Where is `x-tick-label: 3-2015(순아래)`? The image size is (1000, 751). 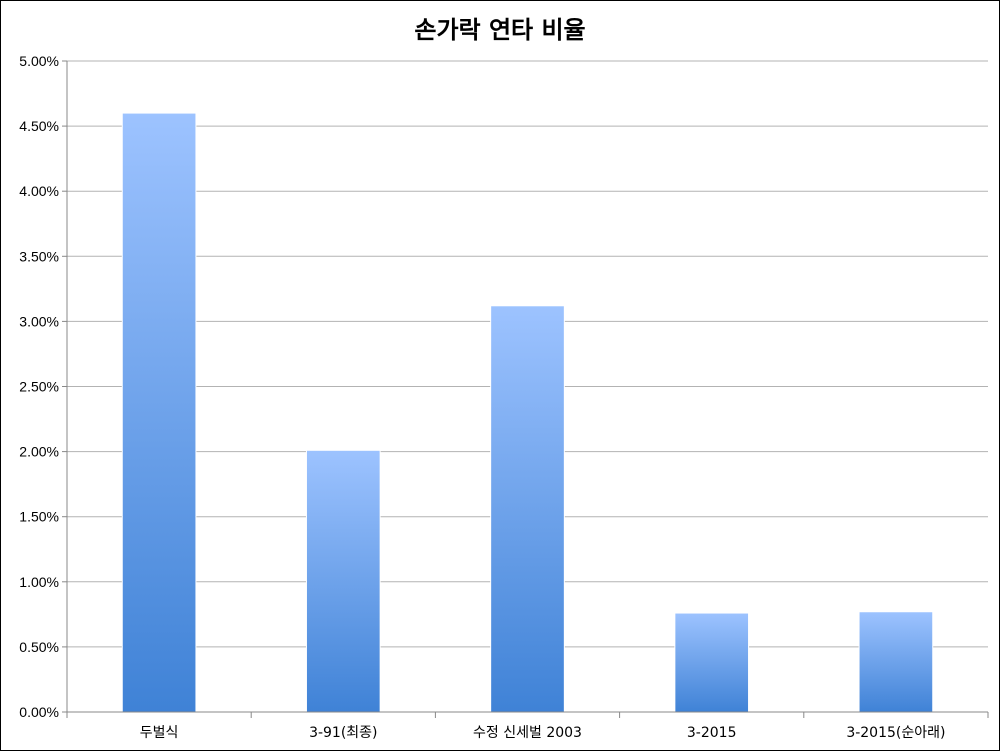
x-tick-label: 3-2015(순아래) is located at coordinates (895, 733).